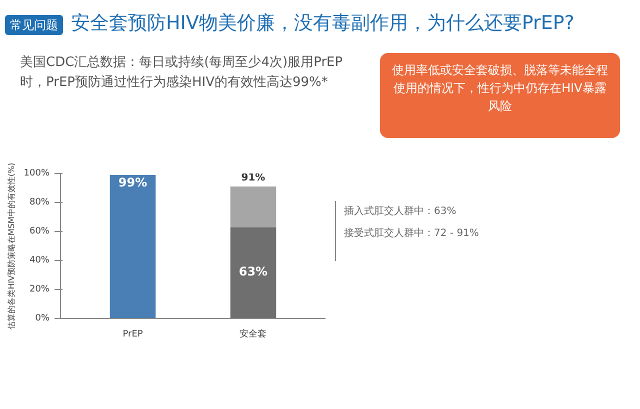  Describe the element at coordinates (42, 319) in the screenshot. I see `y-tick-label: 0%` at that location.